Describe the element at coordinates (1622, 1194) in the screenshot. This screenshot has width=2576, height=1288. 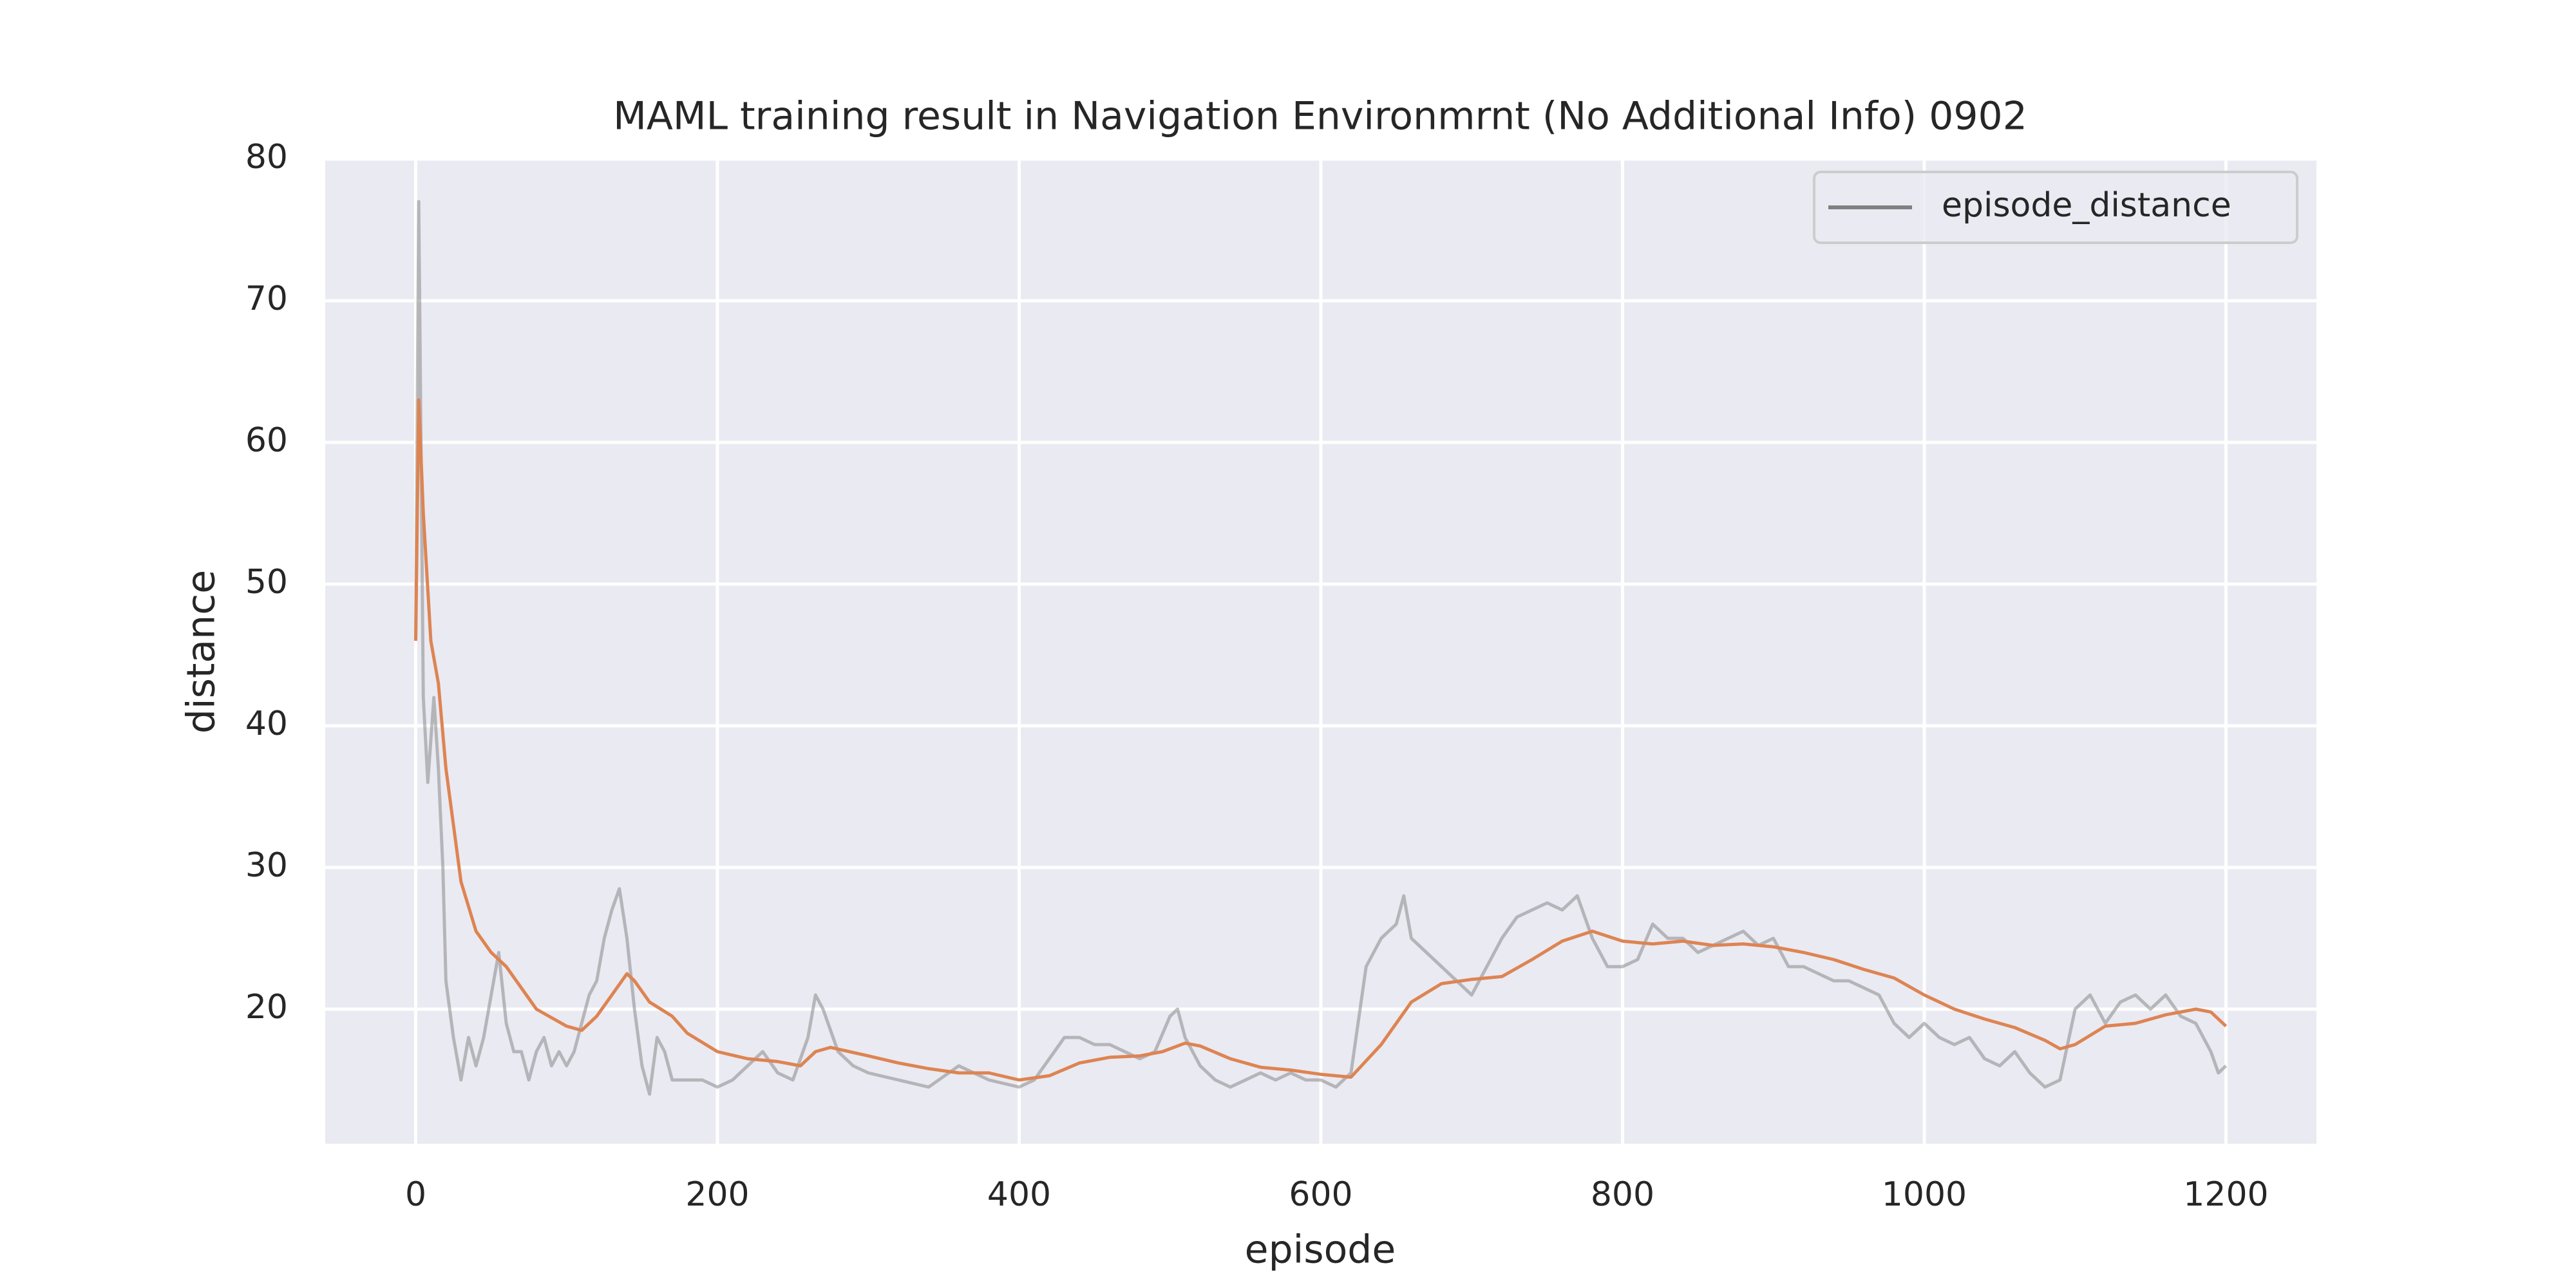
I see `x-tick-label: 800` at that location.